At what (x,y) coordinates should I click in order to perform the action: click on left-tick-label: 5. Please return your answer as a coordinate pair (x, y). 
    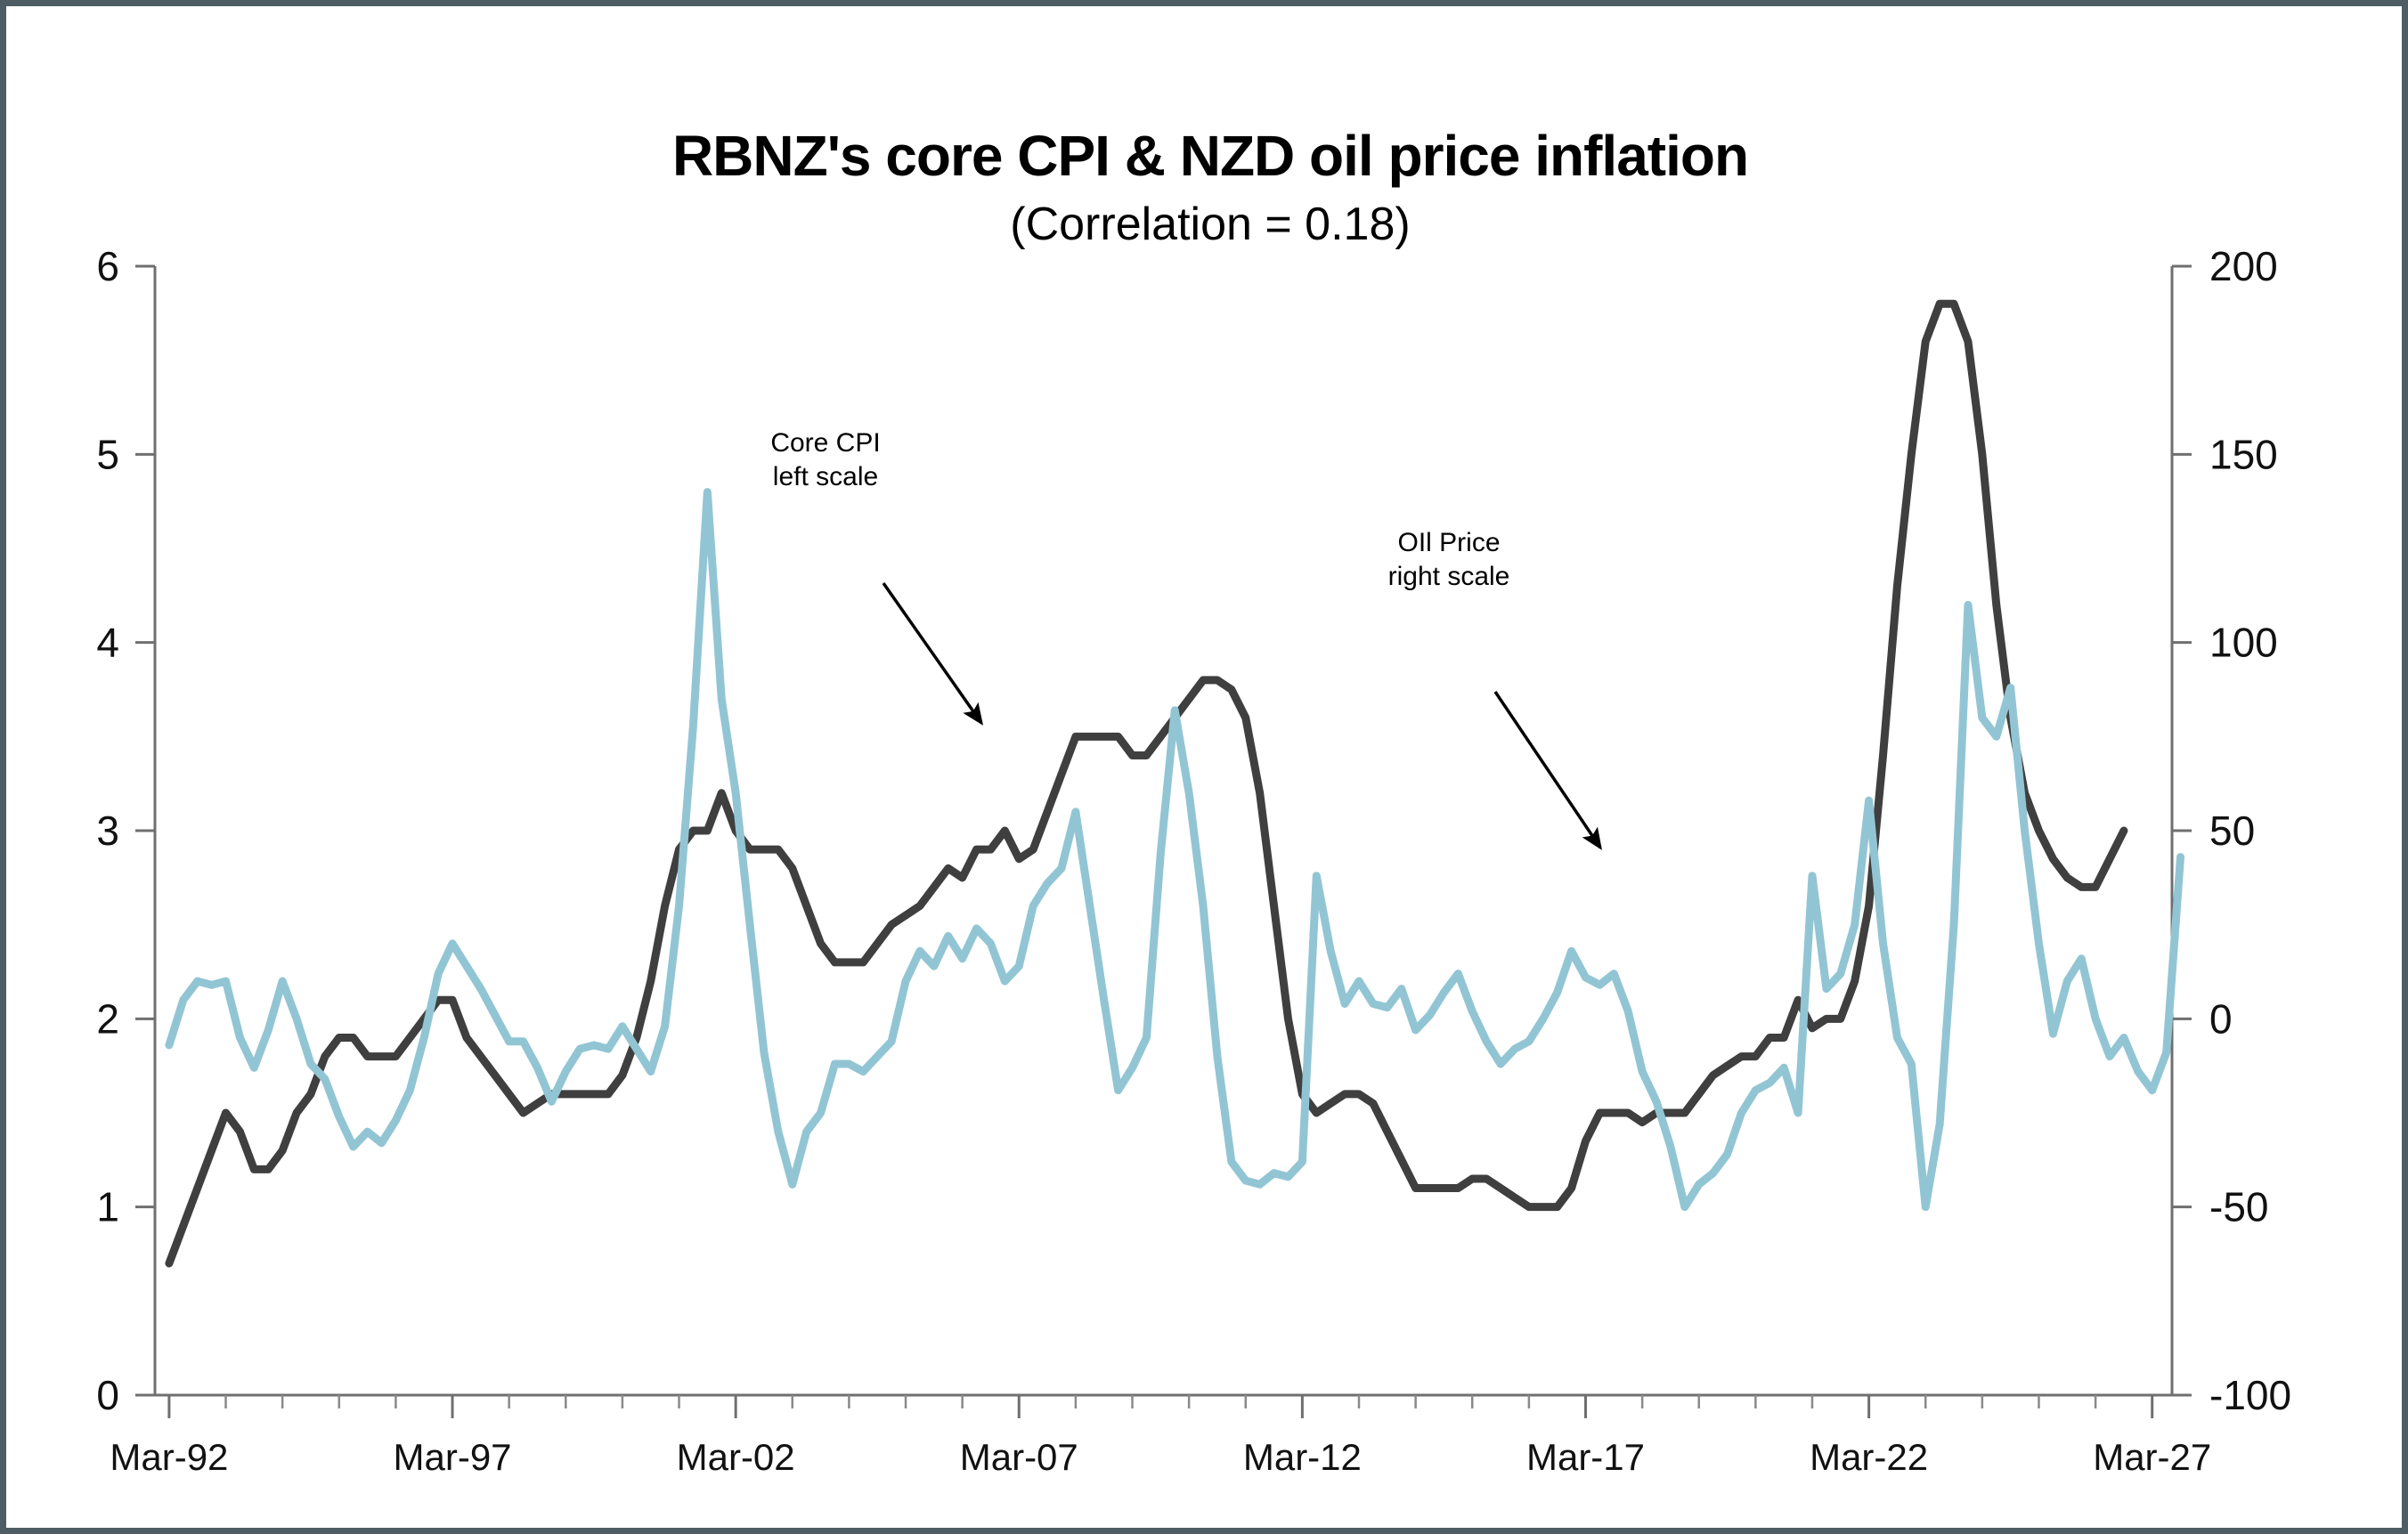
    Looking at the image, I should click on (107, 454).